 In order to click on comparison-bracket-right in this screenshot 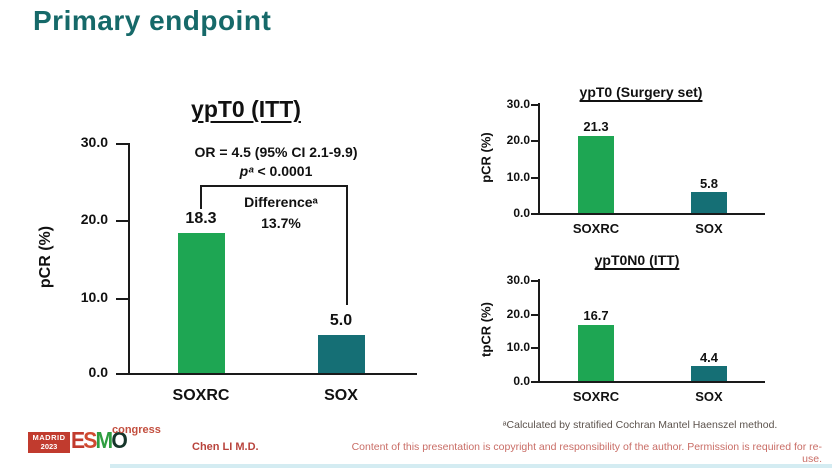, I will do `click(347, 245)`.